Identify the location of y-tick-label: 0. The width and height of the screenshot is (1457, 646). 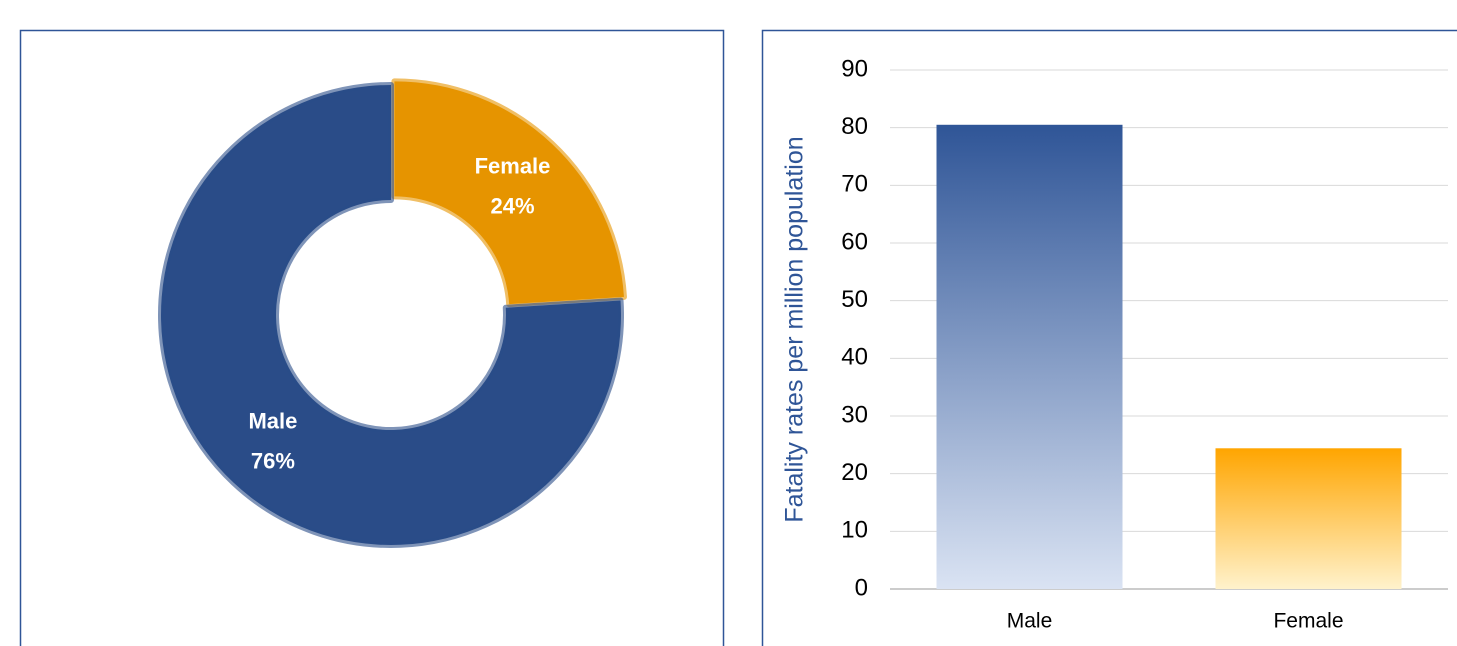
(861, 587).